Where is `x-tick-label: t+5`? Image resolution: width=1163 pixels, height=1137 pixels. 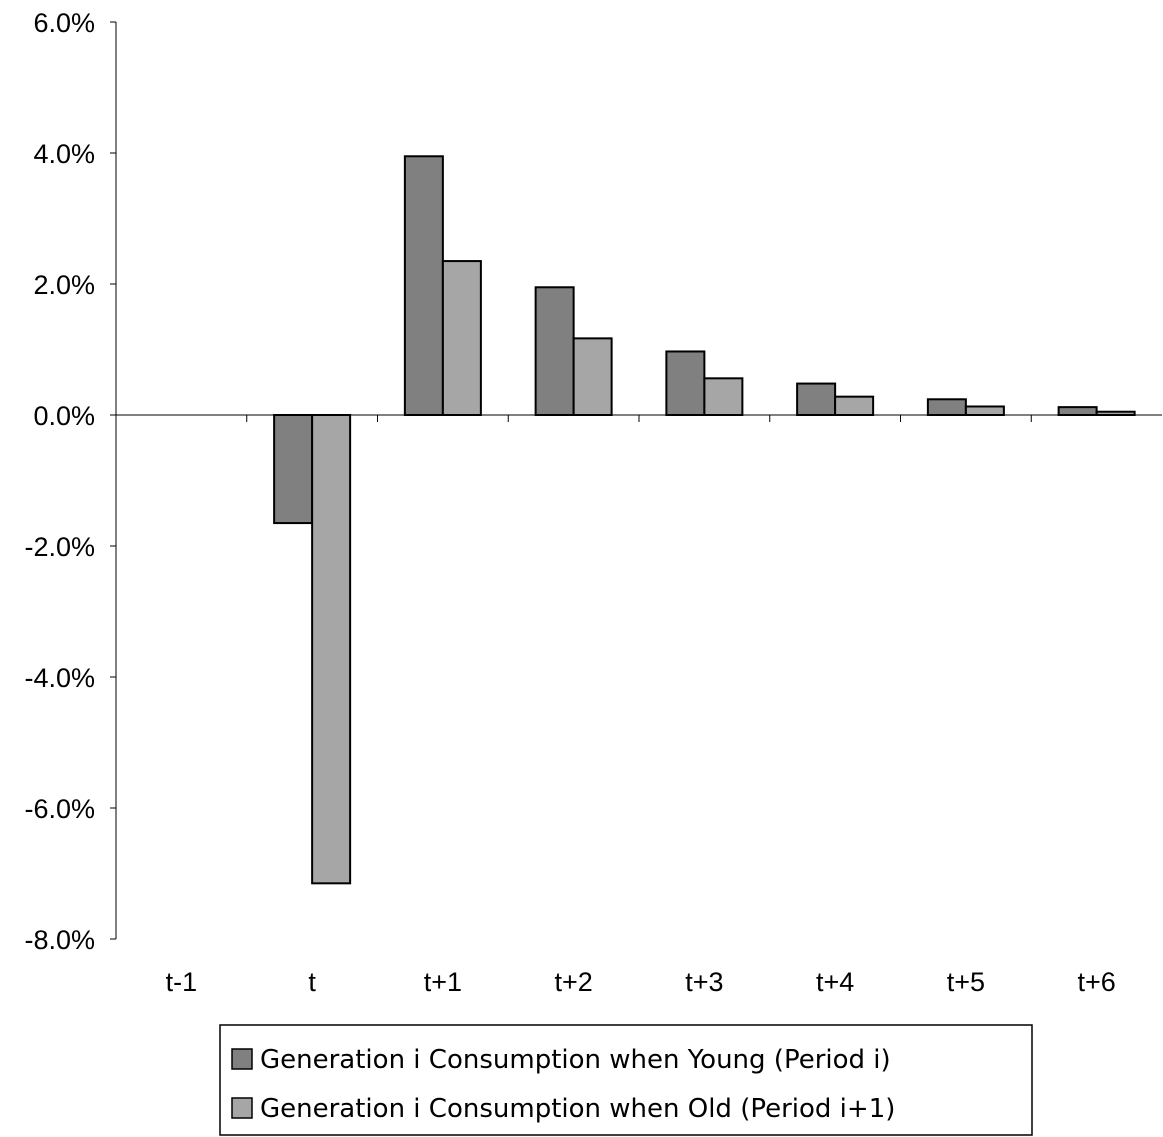 x-tick-label: t+5 is located at coordinates (966, 982).